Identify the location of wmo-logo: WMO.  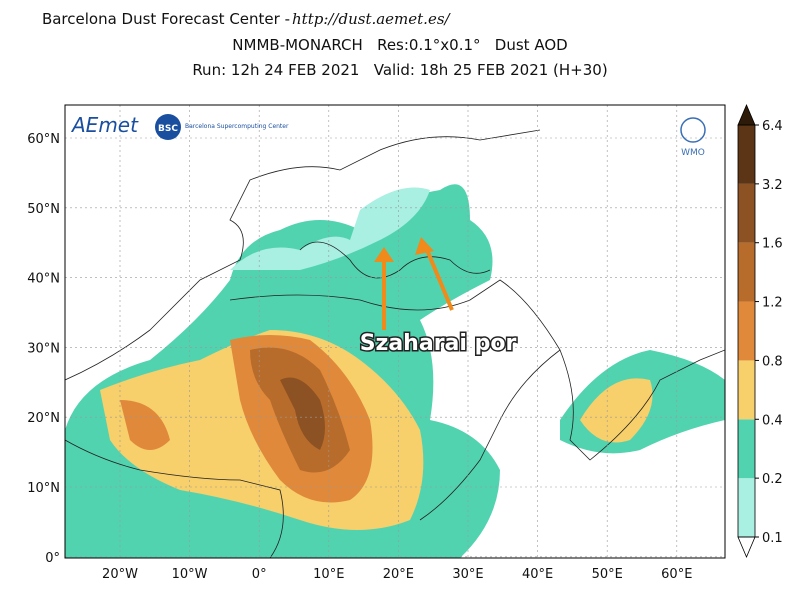
(693, 153).